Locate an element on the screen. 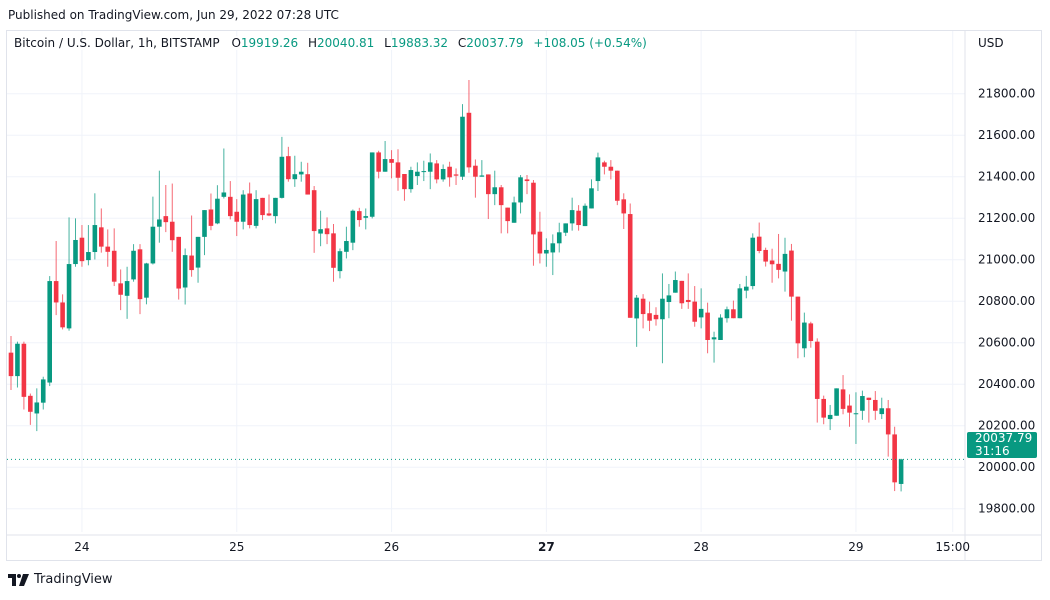 The image size is (1050, 600). time-tick-label: 28 is located at coordinates (701, 547).